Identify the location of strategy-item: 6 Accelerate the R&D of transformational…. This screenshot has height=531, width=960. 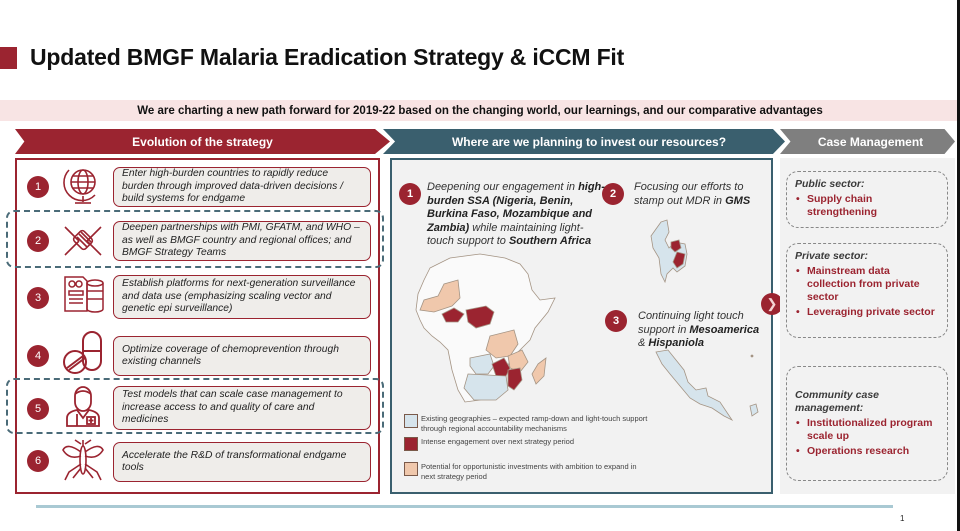
(197, 462).